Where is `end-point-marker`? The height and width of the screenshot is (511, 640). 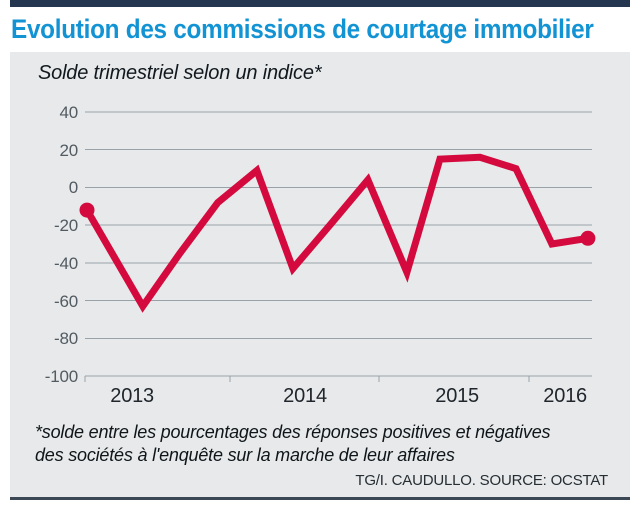
end-point-marker is located at coordinates (588, 238).